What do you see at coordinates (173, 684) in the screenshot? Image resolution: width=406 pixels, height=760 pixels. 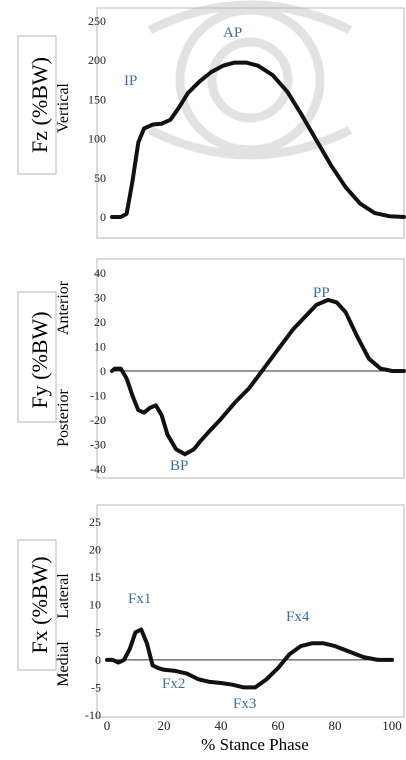 I see `annotation-fx2: Fx2` at bounding box center [173, 684].